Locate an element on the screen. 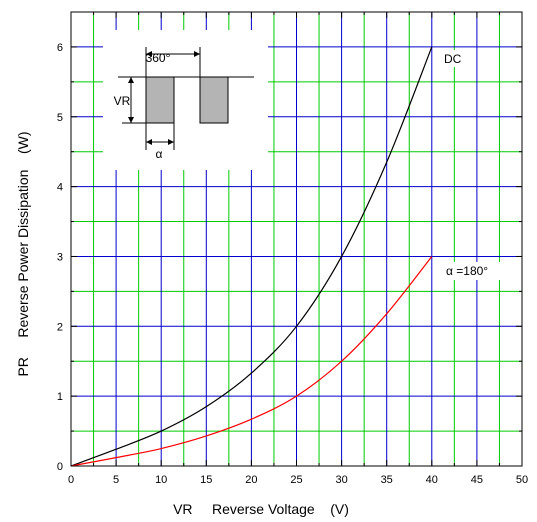 This screenshot has width=537, height=522. dc-label-background is located at coordinates (456, 58).